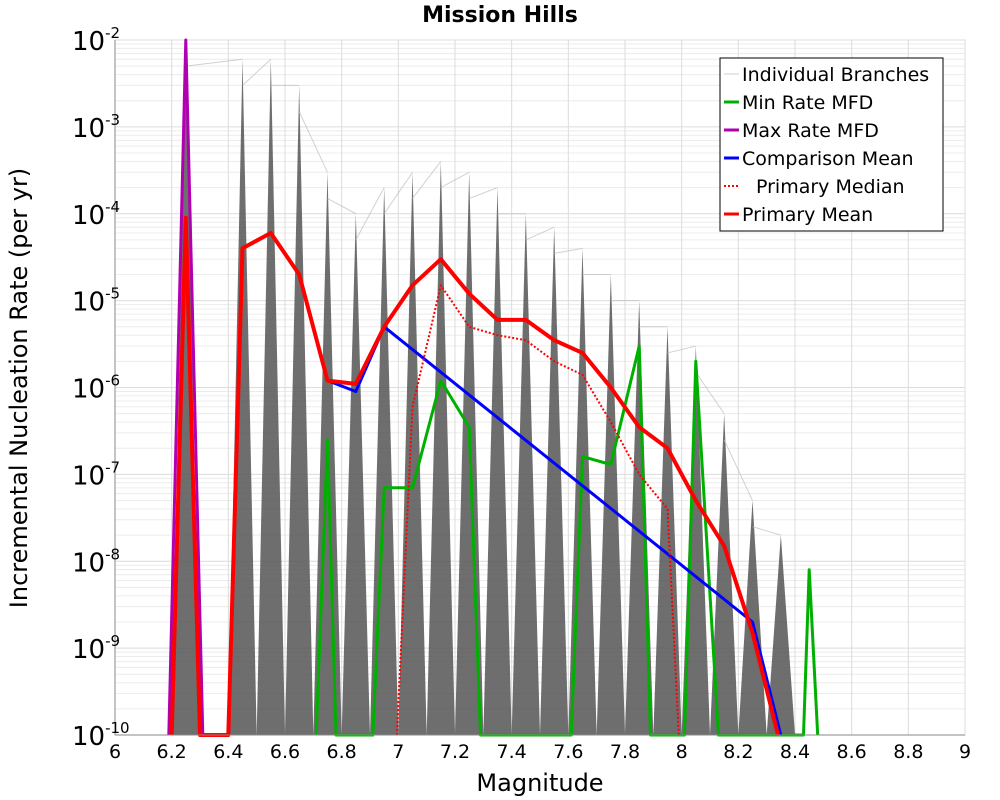 The image size is (1000, 800). Describe the element at coordinates (96, 214) in the screenshot. I see `y-tick-label: 10⁻⁴` at that location.